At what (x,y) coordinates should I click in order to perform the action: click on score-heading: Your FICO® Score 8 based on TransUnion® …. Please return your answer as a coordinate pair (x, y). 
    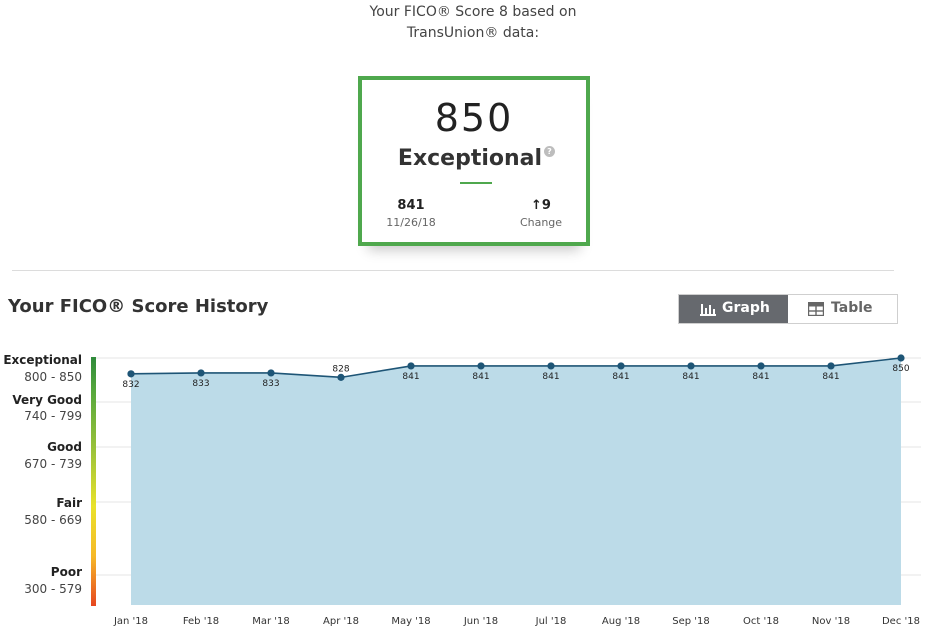
    Looking at the image, I should click on (465, 23).